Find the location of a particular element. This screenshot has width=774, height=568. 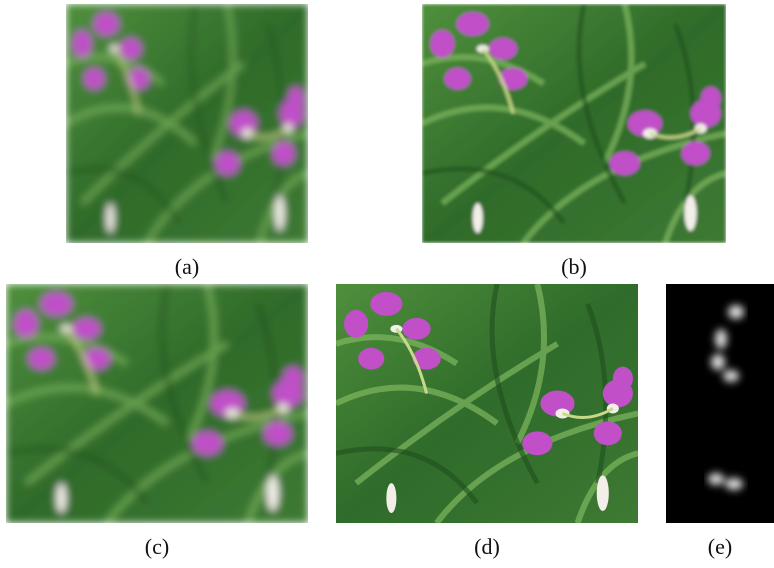

image-a is located at coordinates (187, 123).